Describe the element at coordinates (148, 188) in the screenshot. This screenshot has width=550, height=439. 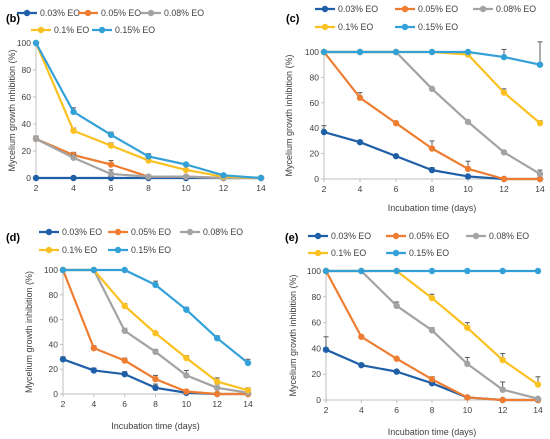
I see `x-tick-label: 8` at that location.